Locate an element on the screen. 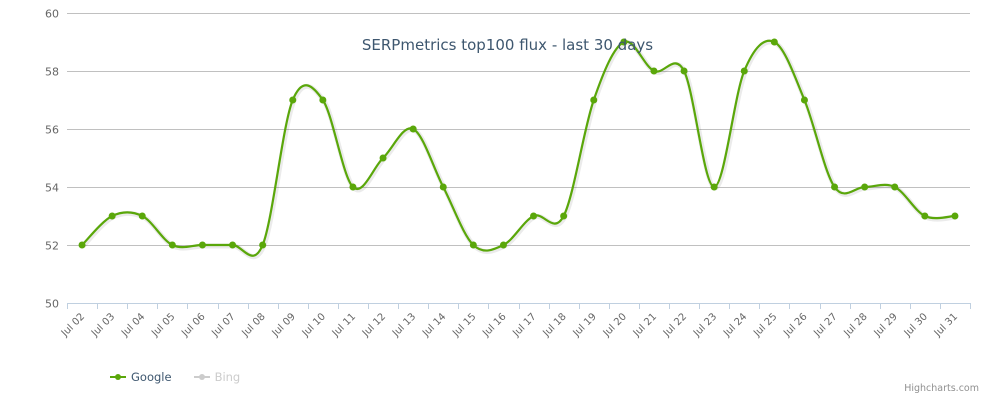 Image resolution: width=995 pixels, height=403 pixels. x-tick-label: Jul 08 is located at coordinates (254, 325).